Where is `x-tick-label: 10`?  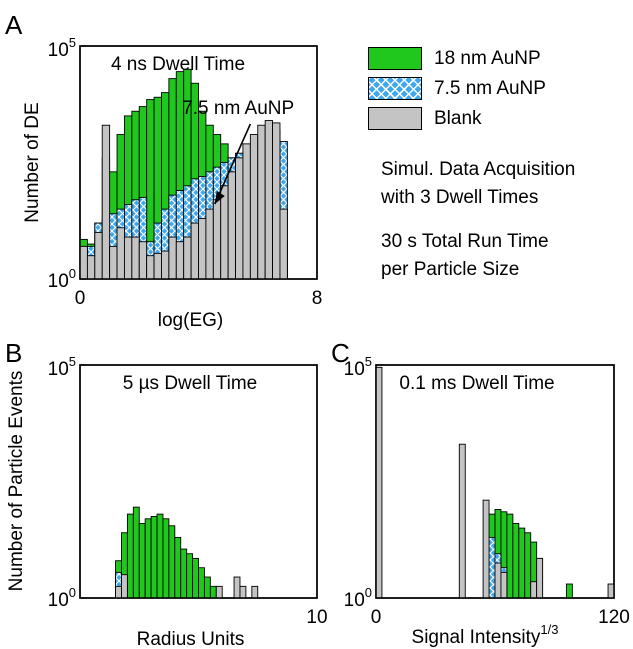 x-tick-label: 10 is located at coordinates (316, 617).